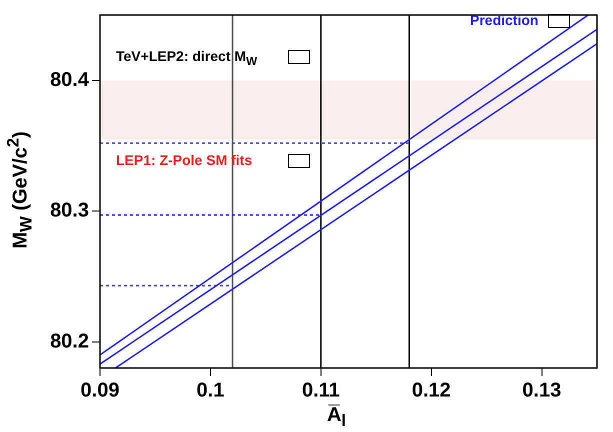  What do you see at coordinates (70, 79) in the screenshot?
I see `y-tick-label: 80.4` at bounding box center [70, 79].